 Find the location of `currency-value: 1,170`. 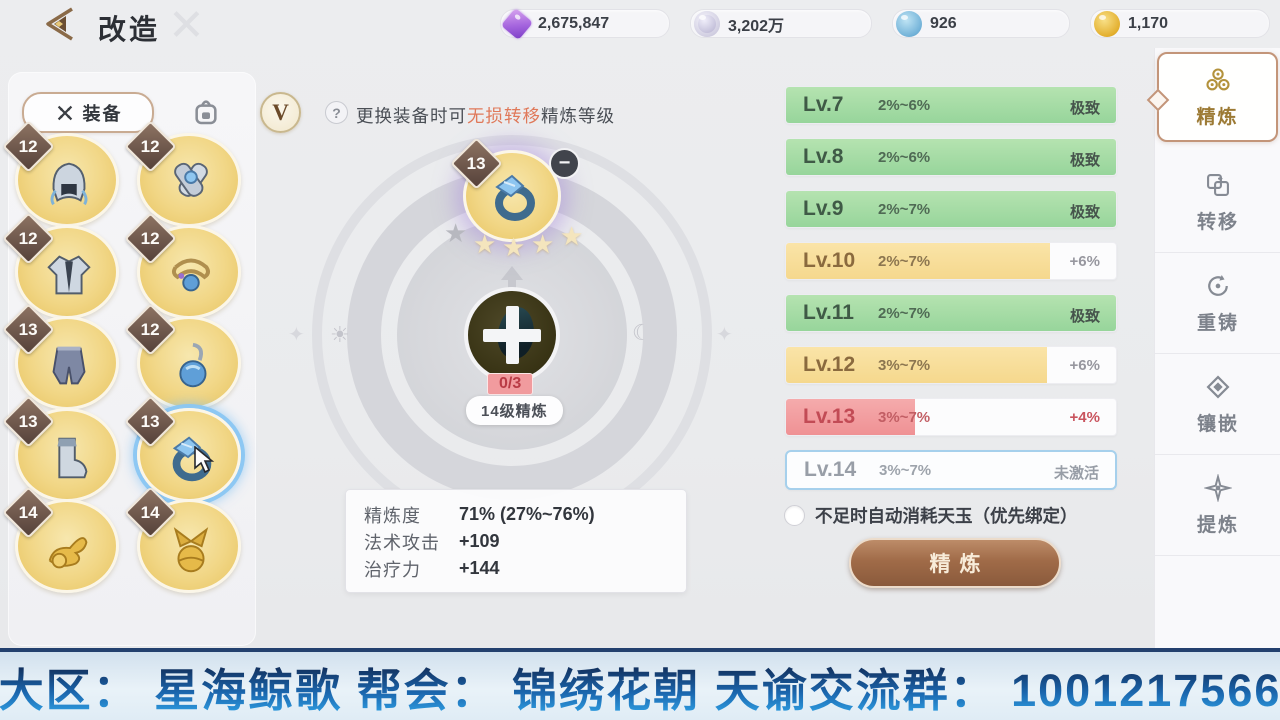

currency-value: 1,170 is located at coordinates (1148, 23).